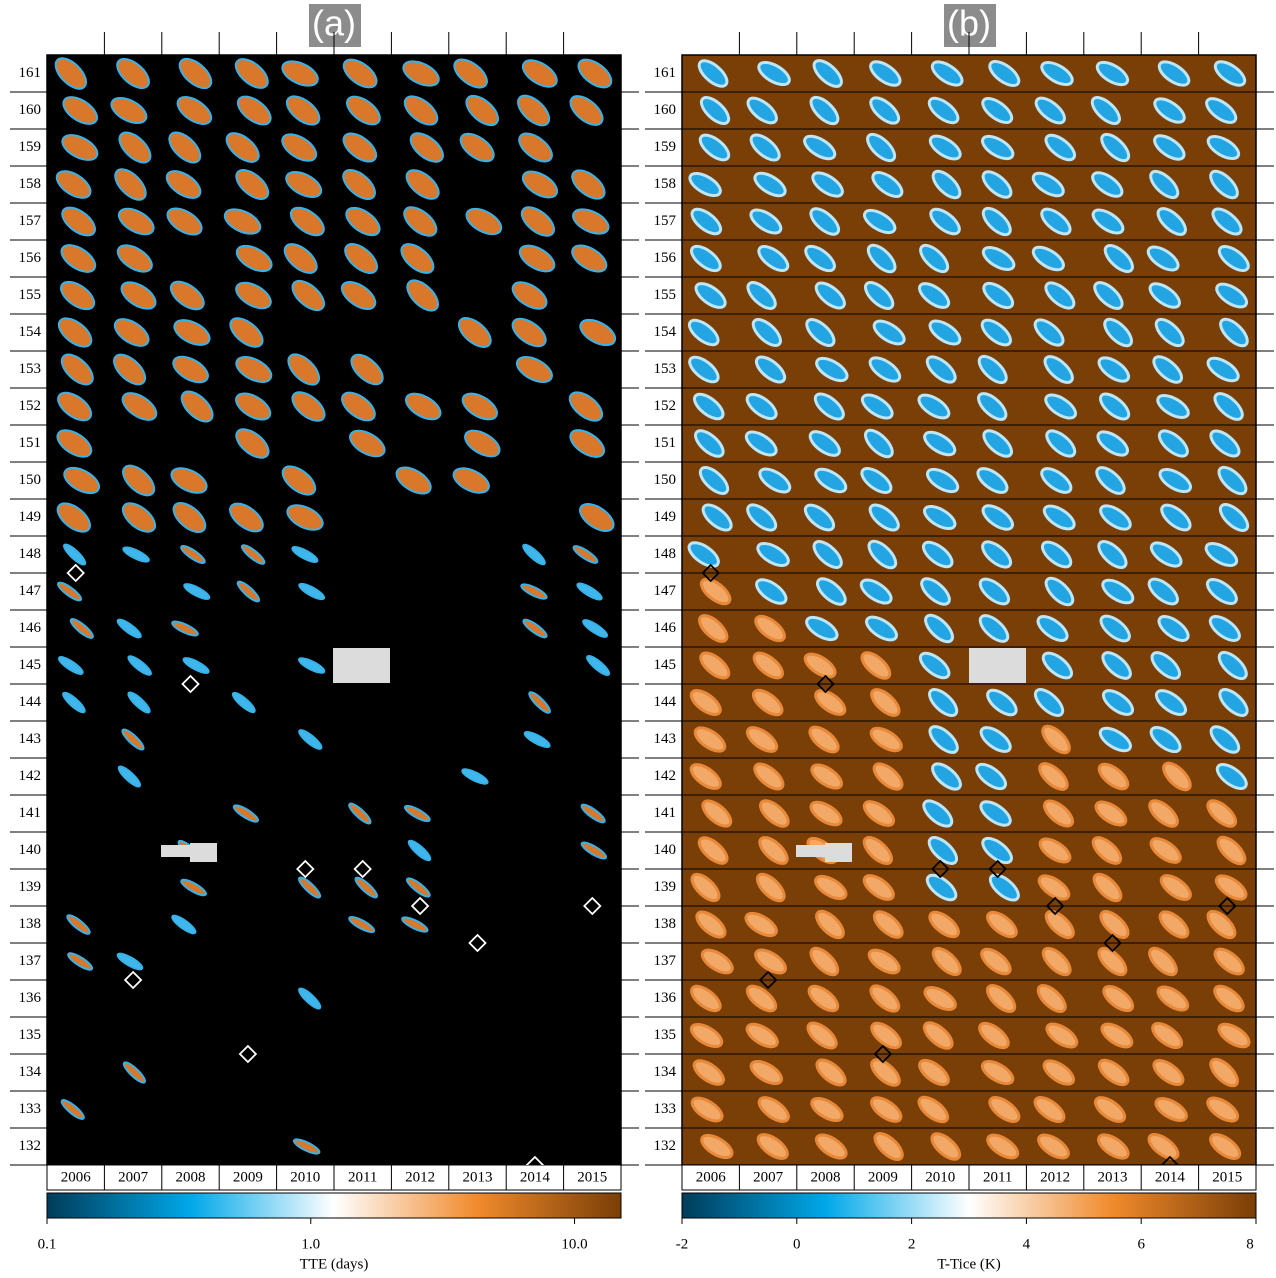 The width and height of the screenshot is (1276, 1278). Describe the element at coordinates (30, 850) in the screenshot. I see `y-tick-label: 140` at that location.